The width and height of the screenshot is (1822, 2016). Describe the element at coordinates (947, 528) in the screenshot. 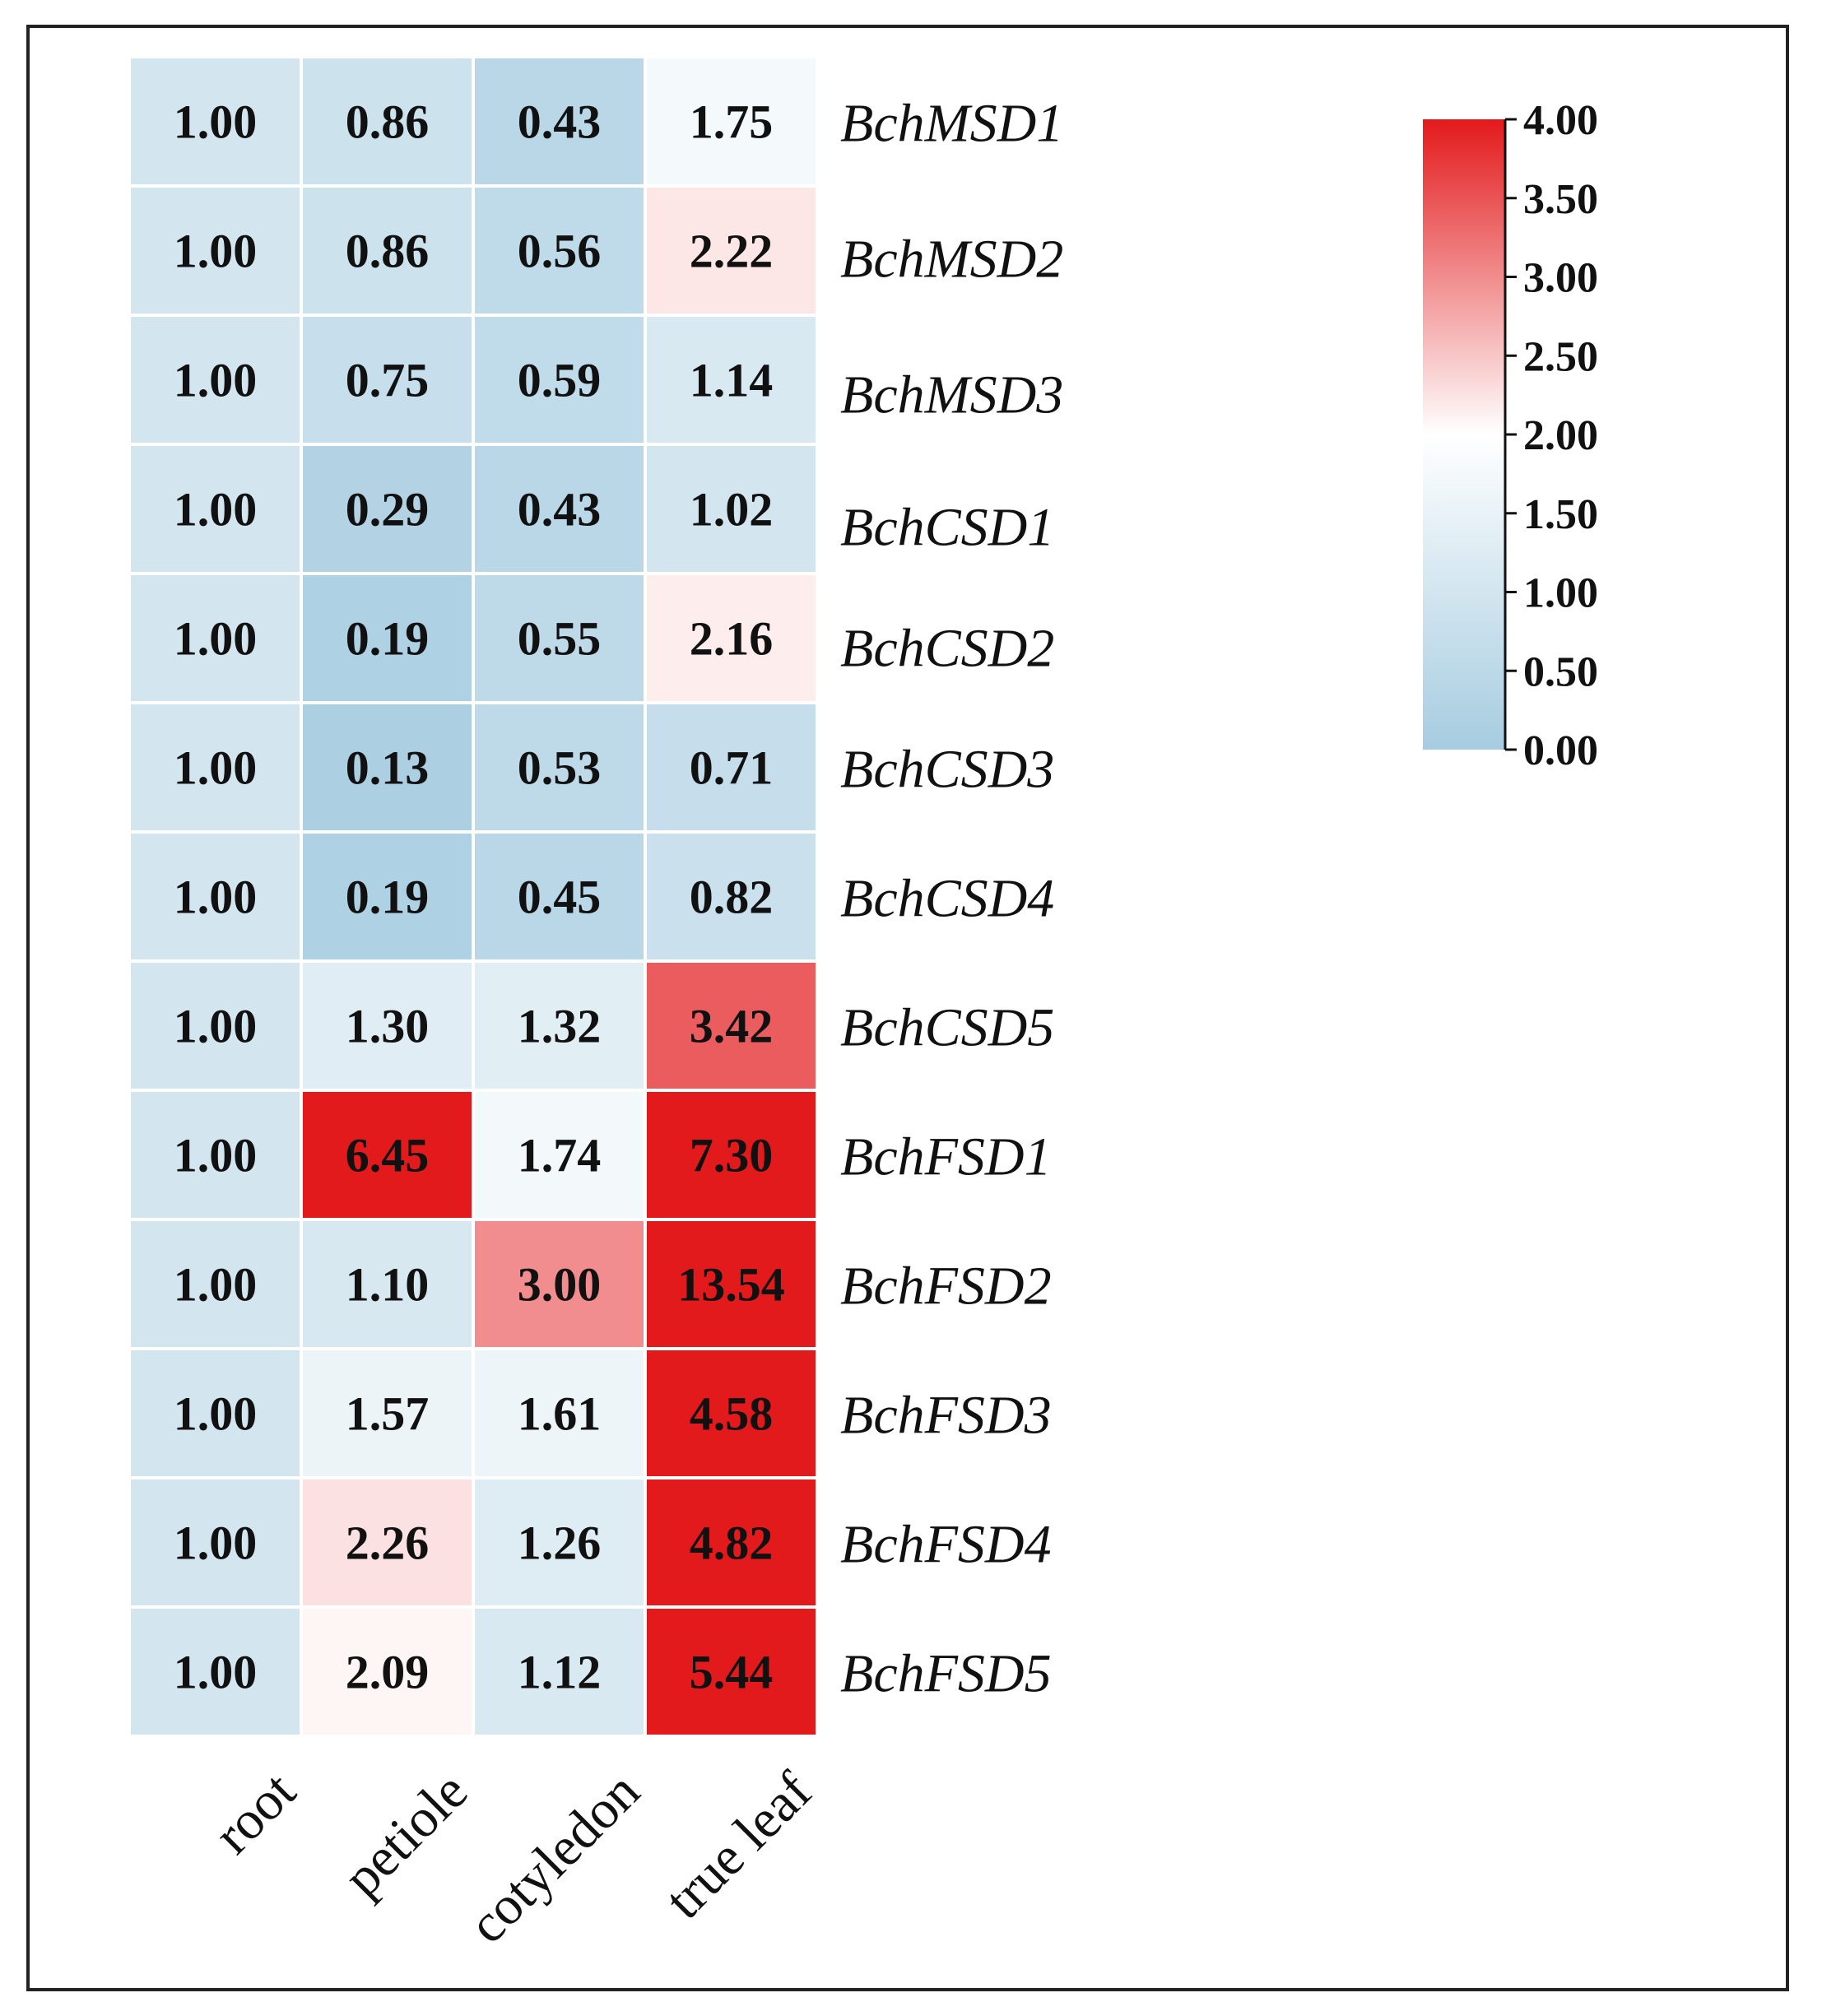

I see `row-label: BchCSD1` at that location.